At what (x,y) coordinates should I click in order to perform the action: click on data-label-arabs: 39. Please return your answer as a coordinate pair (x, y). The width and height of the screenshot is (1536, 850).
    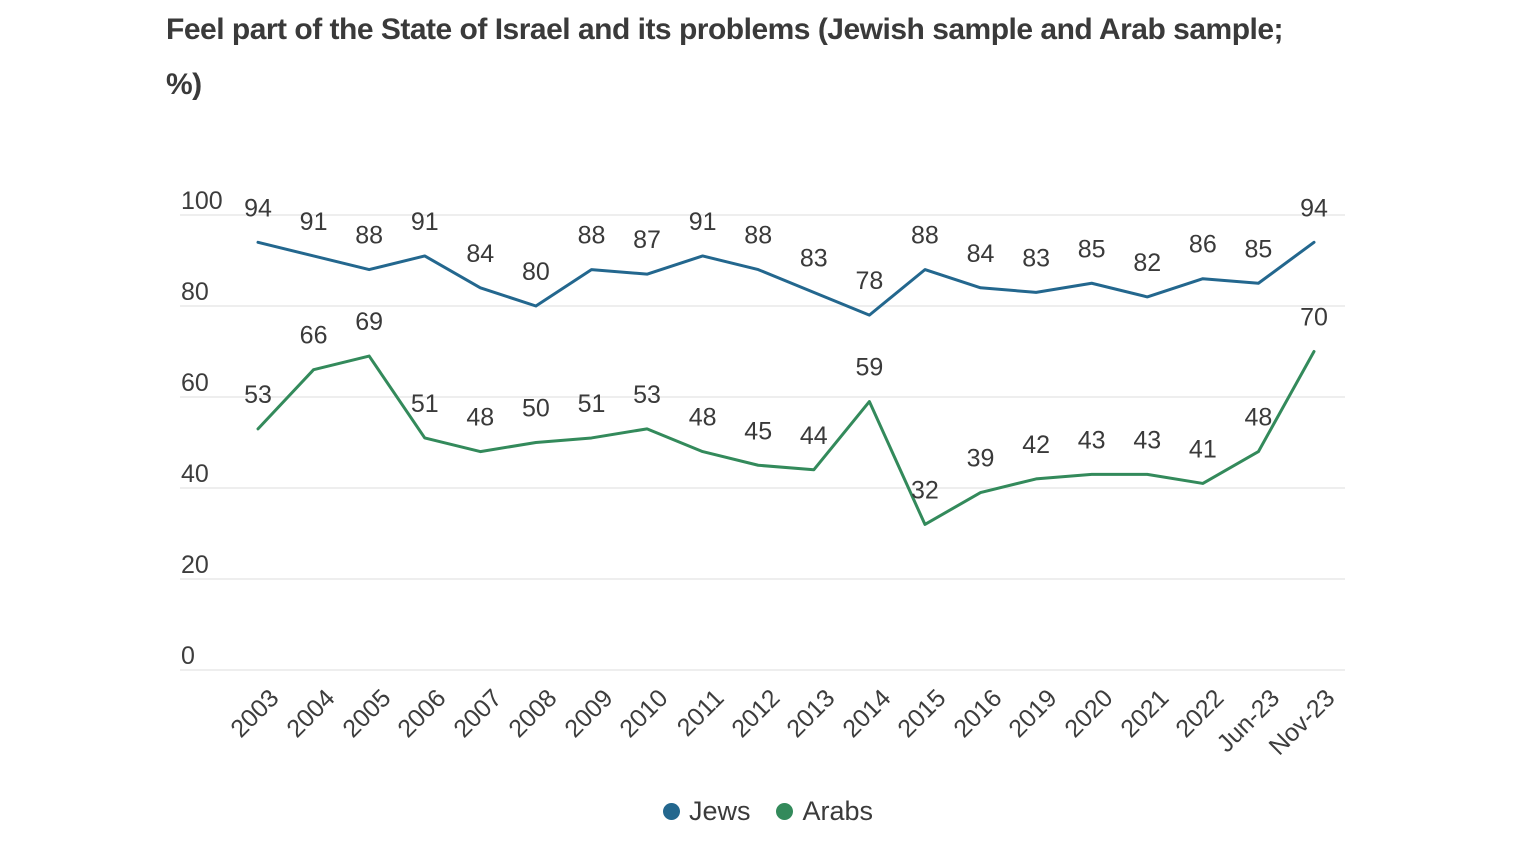
    Looking at the image, I should click on (981, 459).